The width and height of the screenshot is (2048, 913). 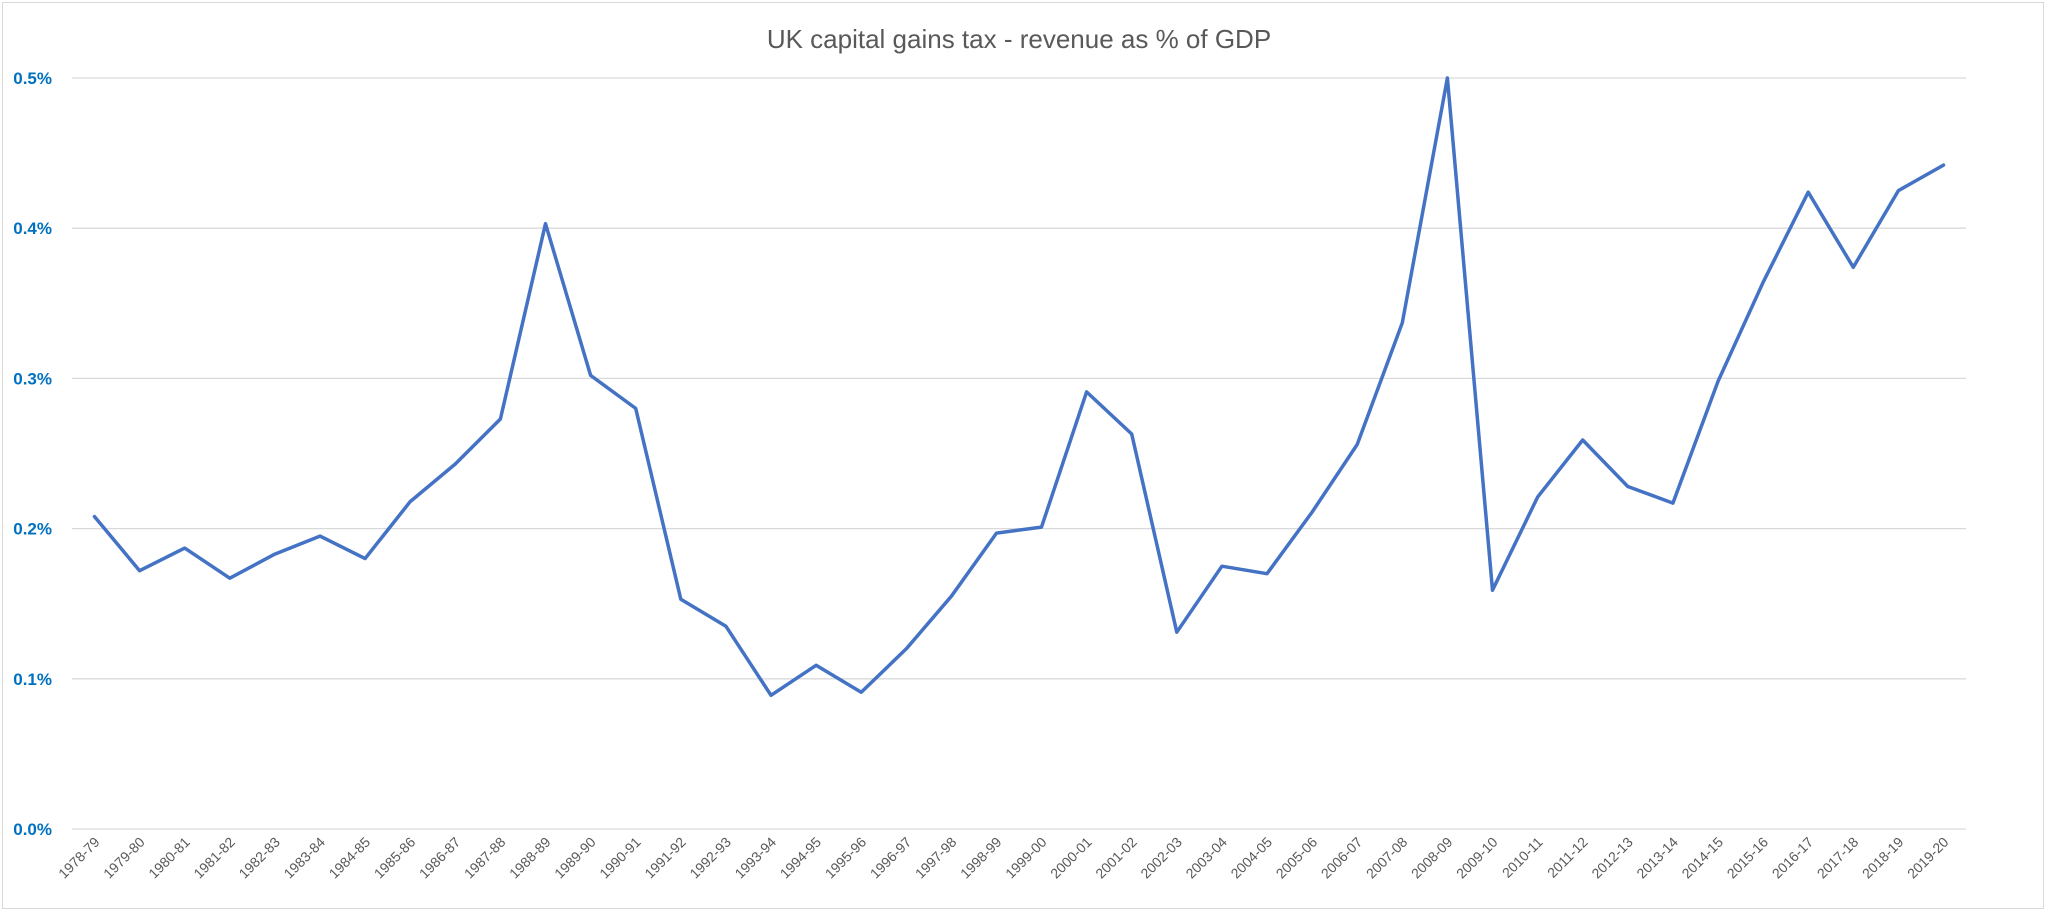 What do you see at coordinates (846, 858) in the screenshot?
I see `x-tick-label: 1995-96` at bounding box center [846, 858].